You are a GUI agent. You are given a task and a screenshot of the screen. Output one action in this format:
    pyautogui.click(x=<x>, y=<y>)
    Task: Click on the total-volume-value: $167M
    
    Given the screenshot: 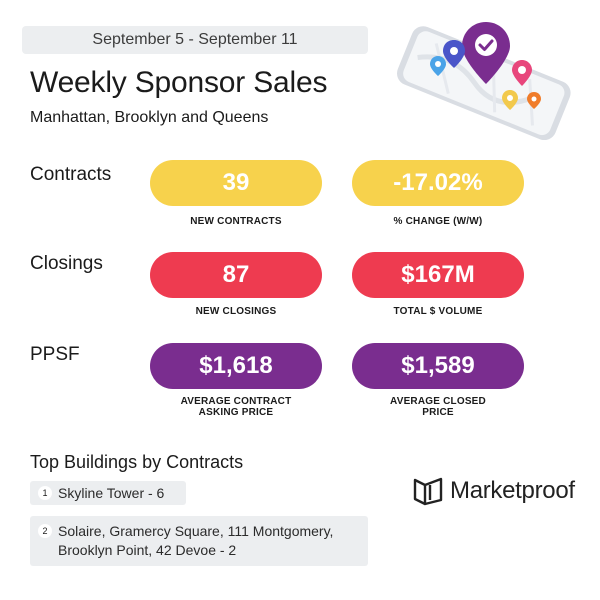 What is the action you would take?
    pyautogui.click(x=438, y=275)
    